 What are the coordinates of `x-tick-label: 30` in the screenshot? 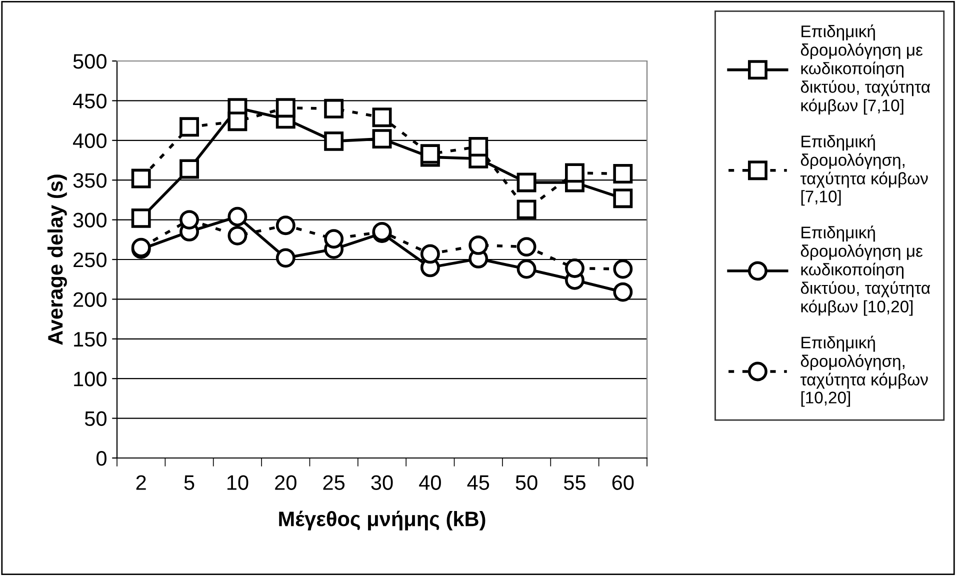 It's located at (382, 482).